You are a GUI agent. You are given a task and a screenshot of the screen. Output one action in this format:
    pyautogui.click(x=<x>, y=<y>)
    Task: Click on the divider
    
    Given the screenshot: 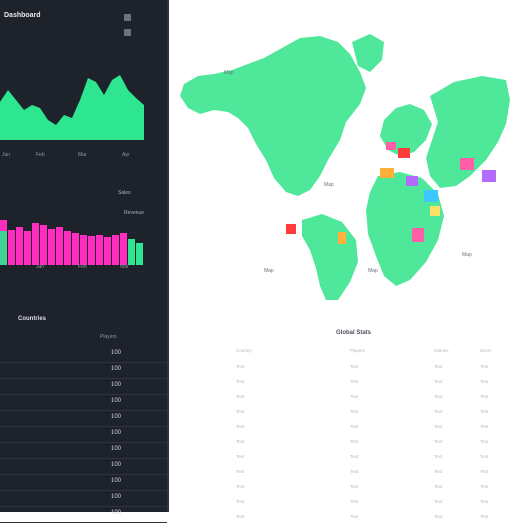 What is the action you would take?
    pyautogui.click(x=168, y=256)
    